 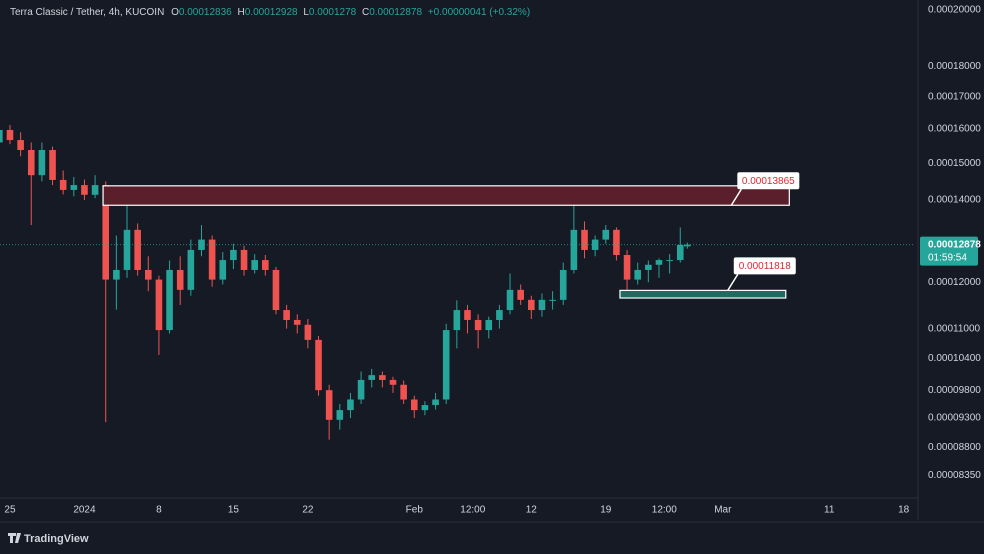 I want to click on y-tick-label: 0.00018000, so click(x=954, y=66).